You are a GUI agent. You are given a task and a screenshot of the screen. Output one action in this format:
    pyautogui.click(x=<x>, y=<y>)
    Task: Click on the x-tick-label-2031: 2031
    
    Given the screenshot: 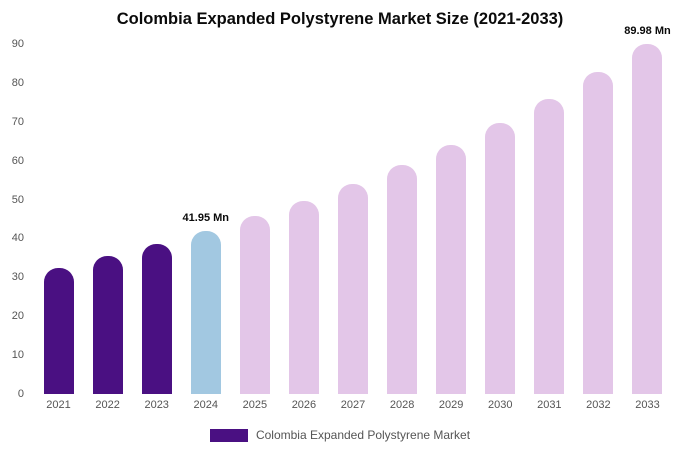 What is the action you would take?
    pyautogui.click(x=549, y=405)
    